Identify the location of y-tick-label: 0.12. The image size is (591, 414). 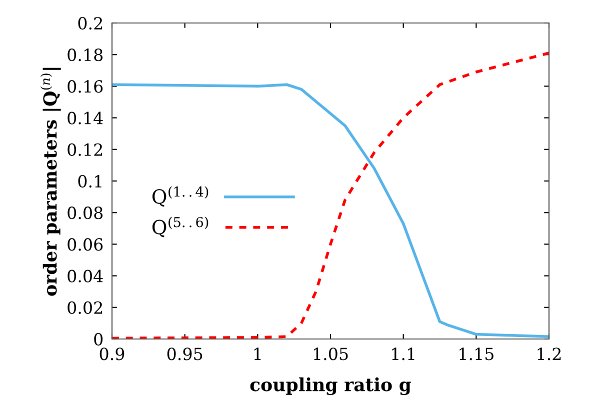
(85, 149).